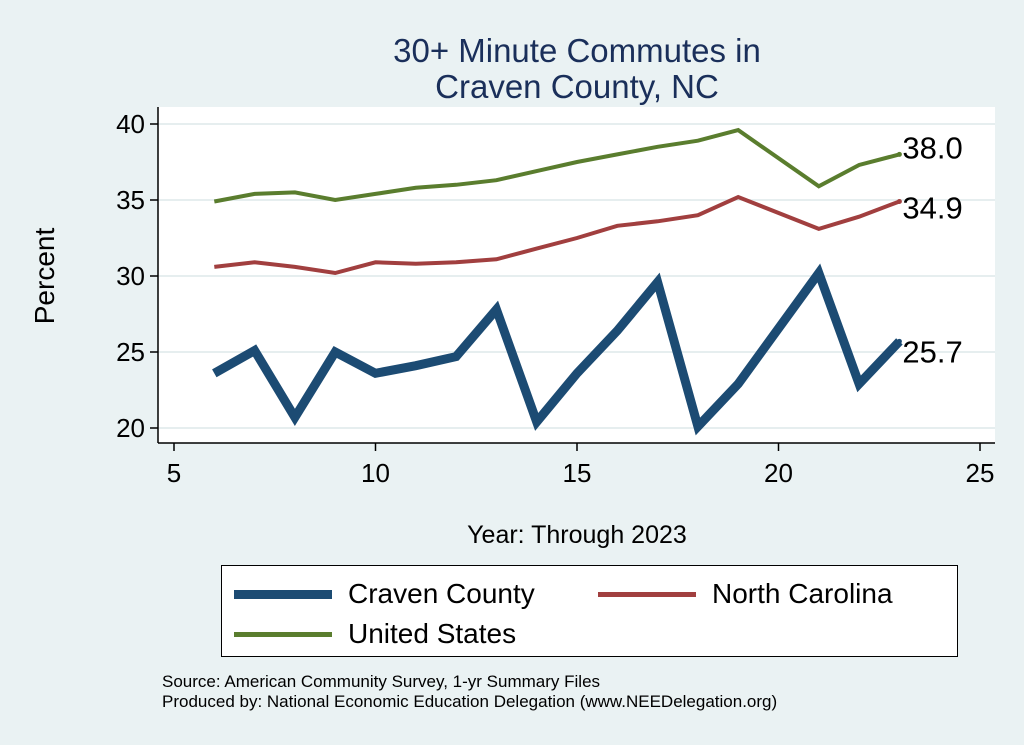  What do you see at coordinates (577, 535) in the screenshot?
I see `x-axis-label: Year: Through 2023` at bounding box center [577, 535].